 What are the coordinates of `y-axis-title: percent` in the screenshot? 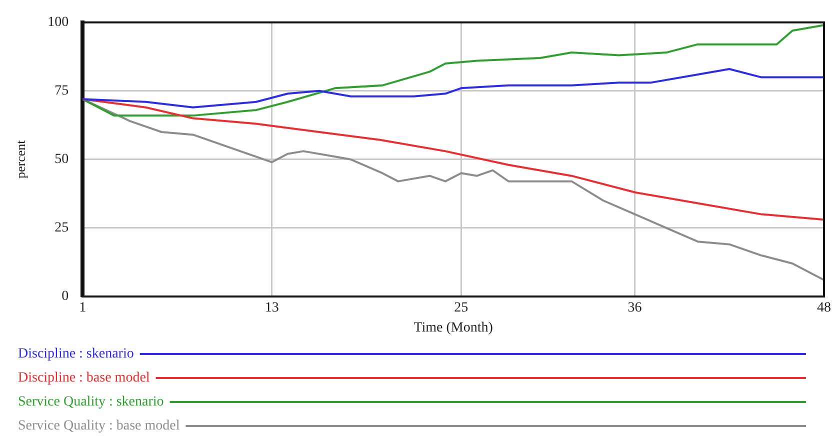 It's located at (20, 159).